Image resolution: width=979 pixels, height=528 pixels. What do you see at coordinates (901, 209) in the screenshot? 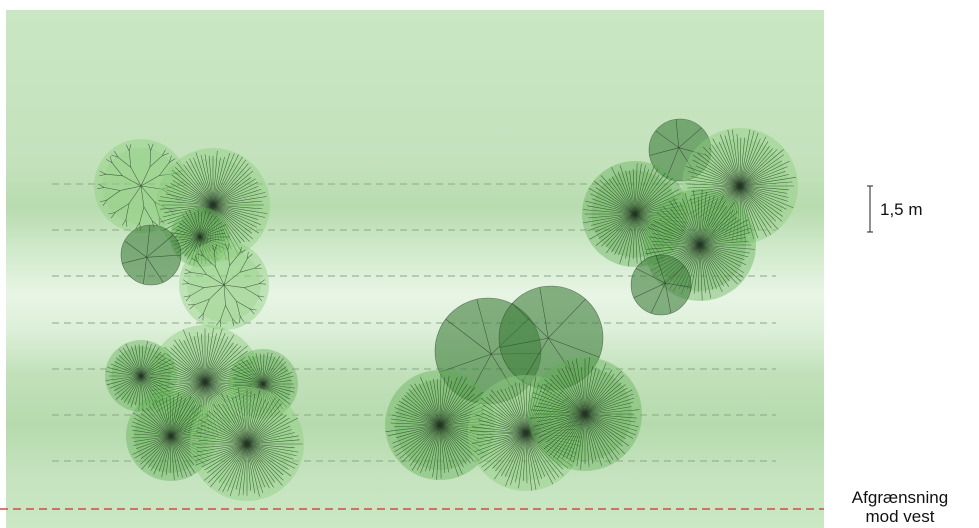
I see `scale-label: 1,5 m` at bounding box center [901, 209].